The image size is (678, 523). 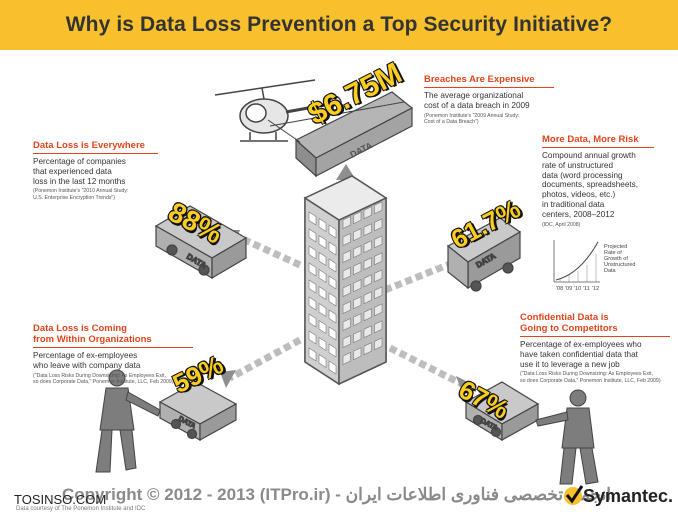 What do you see at coordinates (502, 411) in the screenshot?
I see `cart-competitors: DATA` at bounding box center [502, 411].